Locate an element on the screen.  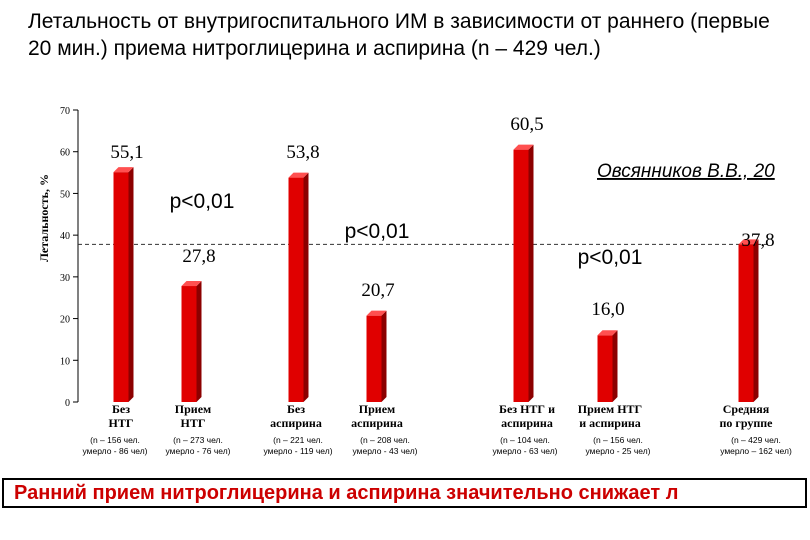
sample-note: умерло - 119 чел) is located at coordinates (297, 451).